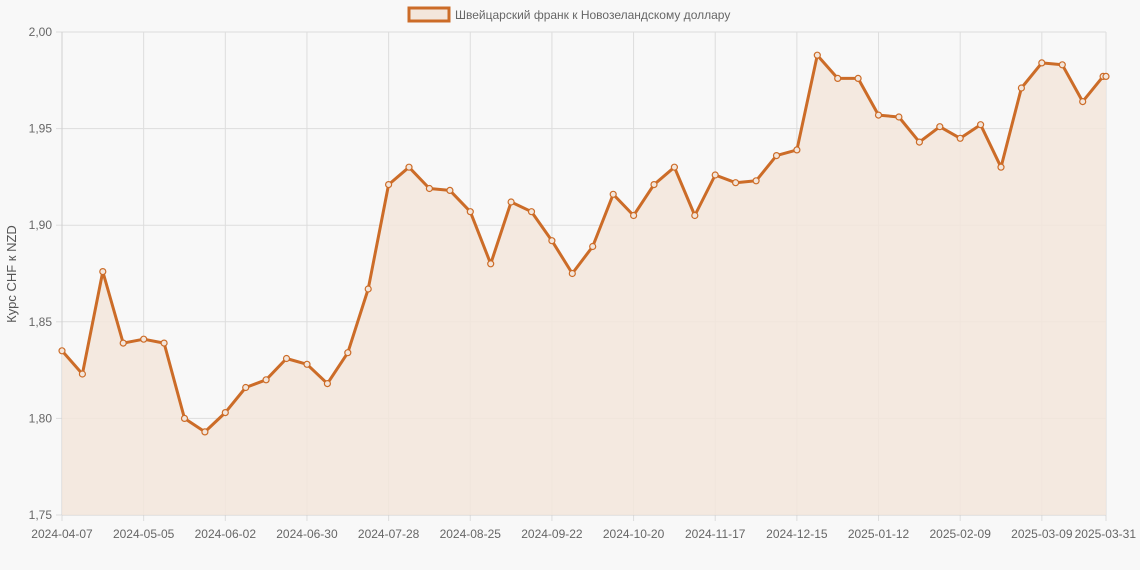 This screenshot has width=1140, height=570. I want to click on x-tick-label: 2025-02-09, so click(960, 534).